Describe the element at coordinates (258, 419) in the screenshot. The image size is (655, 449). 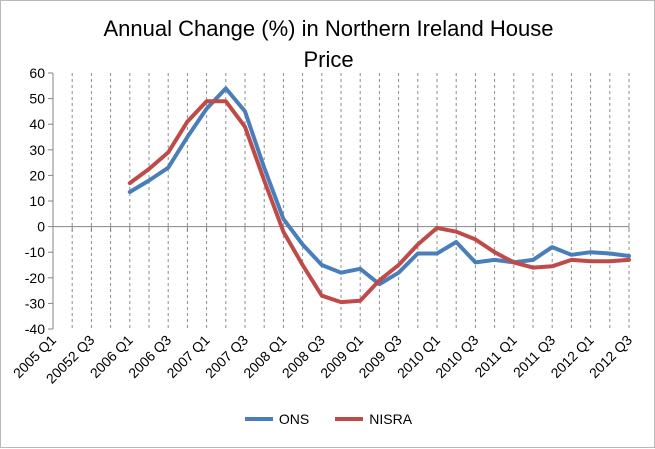
I see `legend-swatch-ons` at that location.